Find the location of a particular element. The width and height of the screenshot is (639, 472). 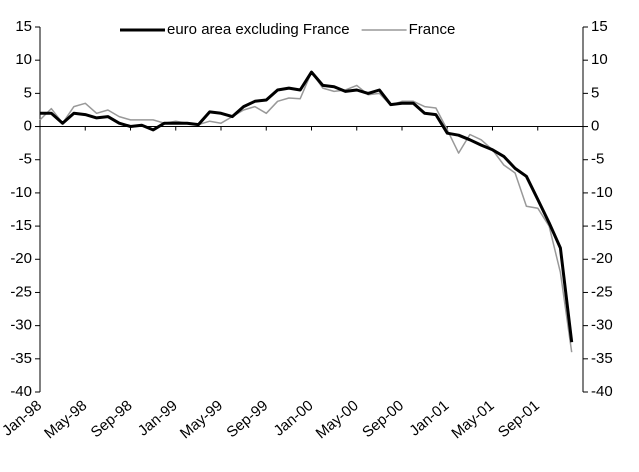

y-tick-label: -40 is located at coordinates (21, 391).